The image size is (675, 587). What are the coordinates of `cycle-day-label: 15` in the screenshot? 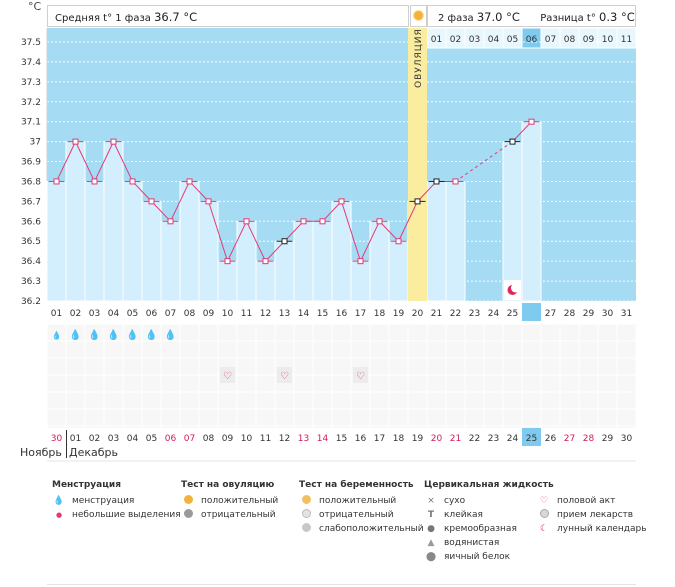 It's located at (322, 314).